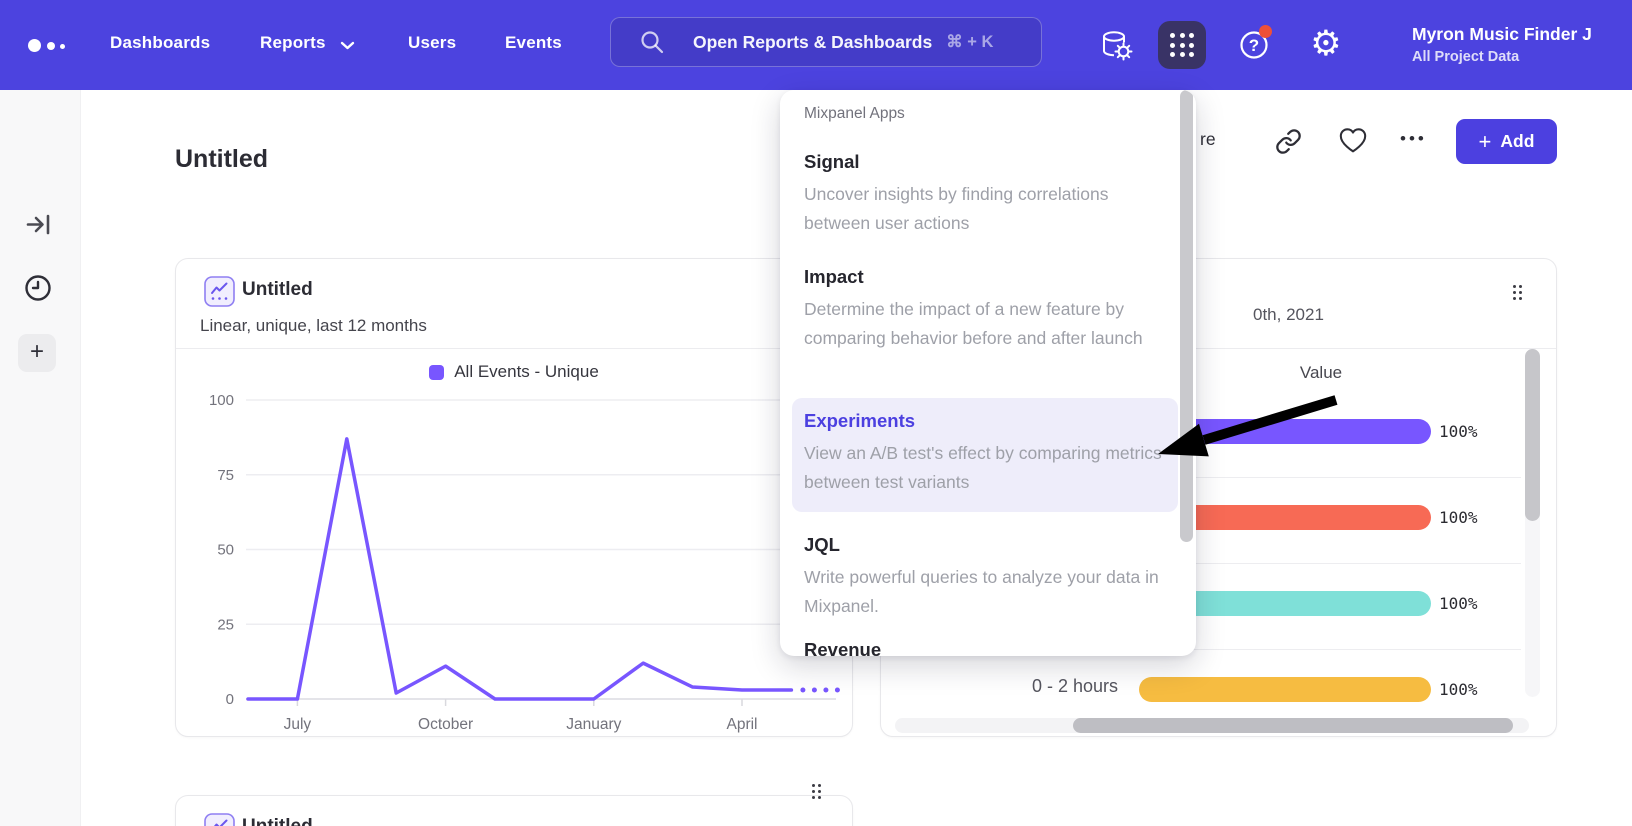 Image resolution: width=1632 pixels, height=826 pixels. Describe the element at coordinates (533, 42) in the screenshot. I see `nav-events: Events` at that location.